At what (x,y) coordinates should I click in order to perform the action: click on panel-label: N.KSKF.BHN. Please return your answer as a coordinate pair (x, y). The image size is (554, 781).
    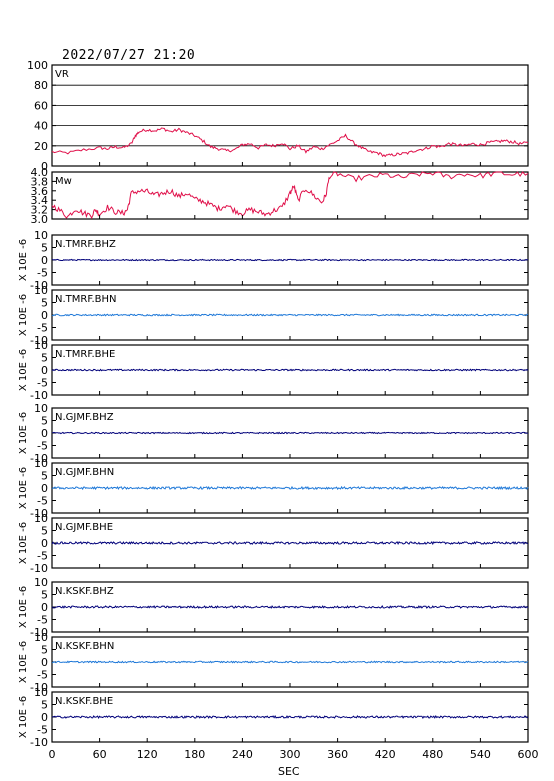
    Looking at the image, I should click on (84, 646).